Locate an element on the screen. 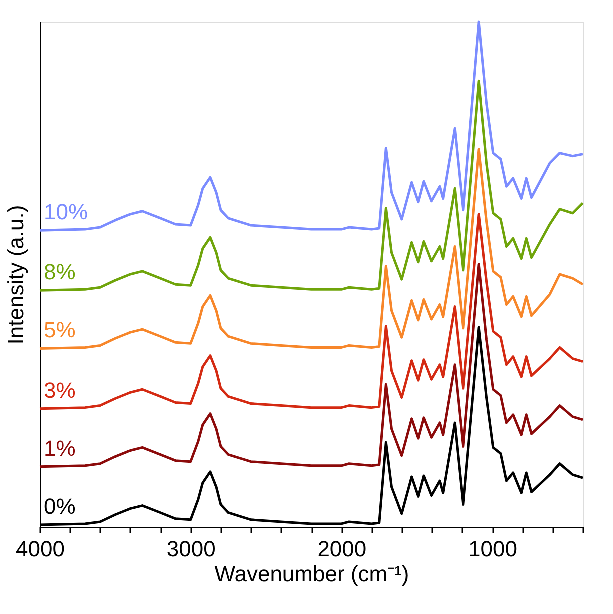  x-axis-title: Wavenumber (cm⁻¹) is located at coordinates (312, 574).